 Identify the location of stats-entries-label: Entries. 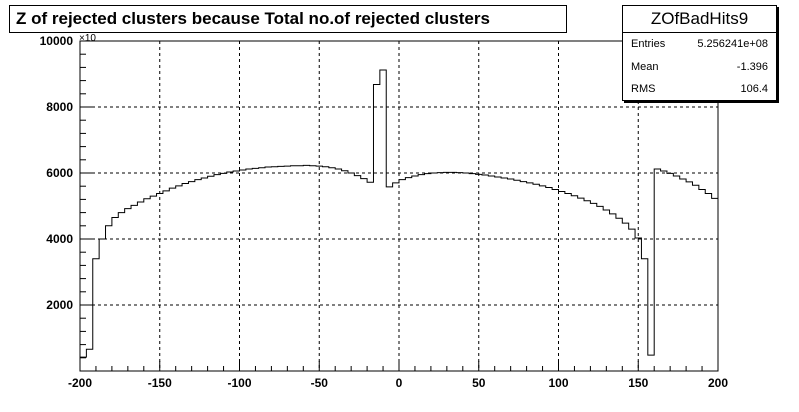
(648, 44).